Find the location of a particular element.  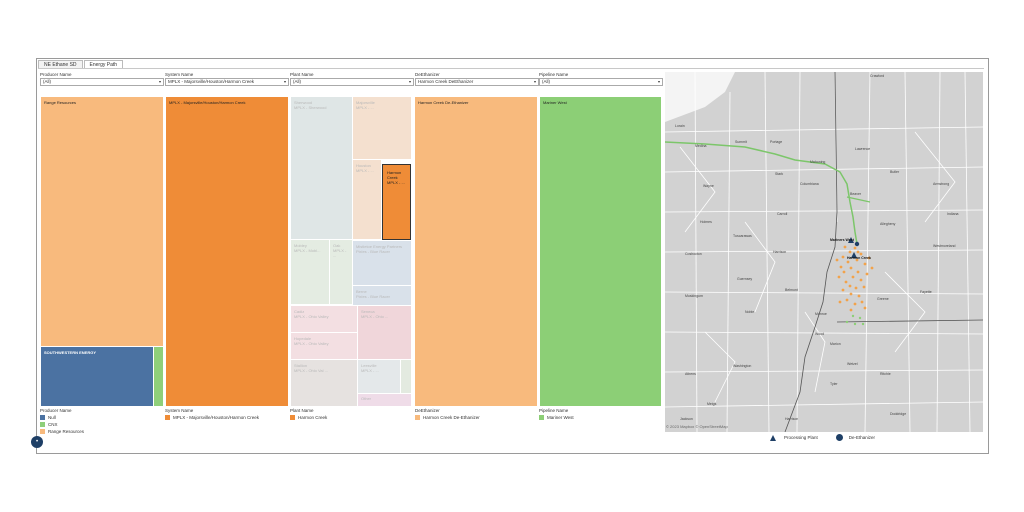

treemap-label: Berne Pixles - Blue Racer is located at coordinates (373, 294).